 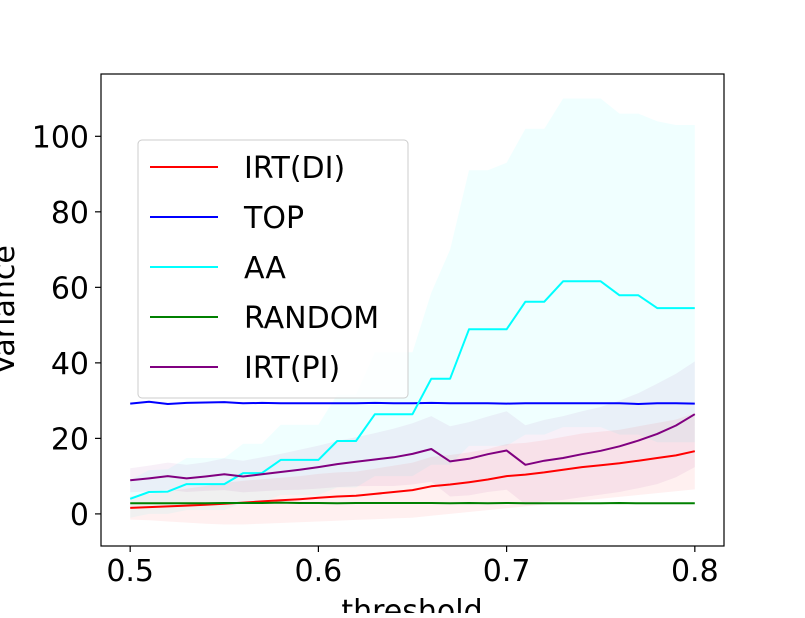 What do you see at coordinates (411, 603) in the screenshot?
I see `x-axis-label: threshold` at bounding box center [411, 603].